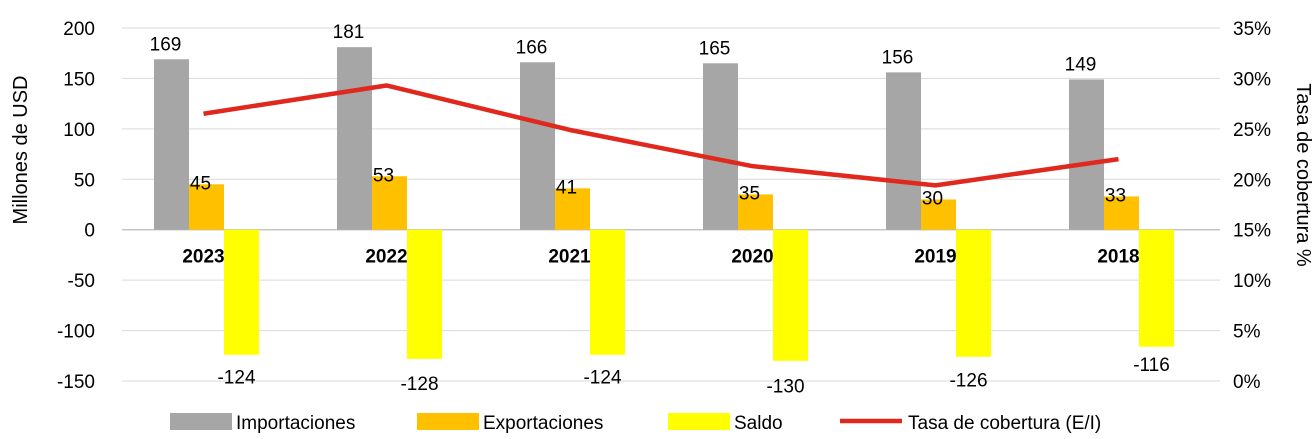  What do you see at coordinates (1081, 64) in the screenshot?
I see `data-label-importaciones: 149` at bounding box center [1081, 64].